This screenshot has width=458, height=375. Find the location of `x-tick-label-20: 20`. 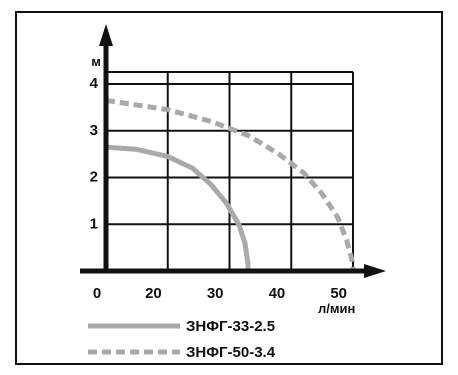

x-tick-label-20: 20 is located at coordinates (153, 293).